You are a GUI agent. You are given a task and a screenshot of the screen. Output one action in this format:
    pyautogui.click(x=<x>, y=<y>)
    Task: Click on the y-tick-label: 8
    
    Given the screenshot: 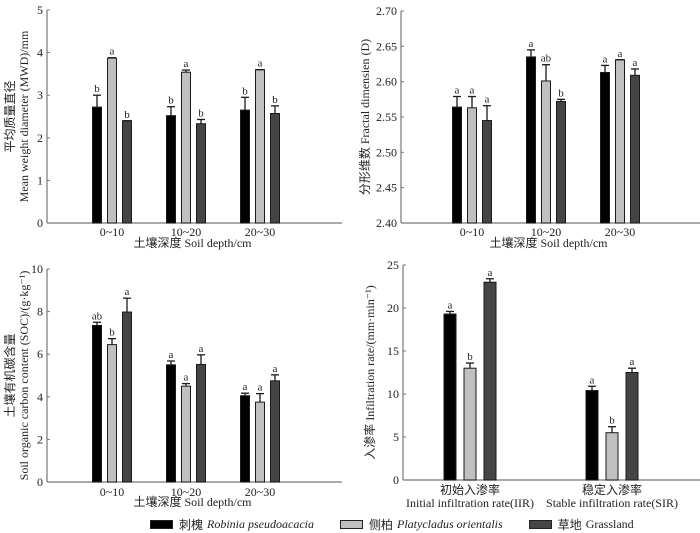 What is the action you would take?
    pyautogui.click(x=40, y=312)
    